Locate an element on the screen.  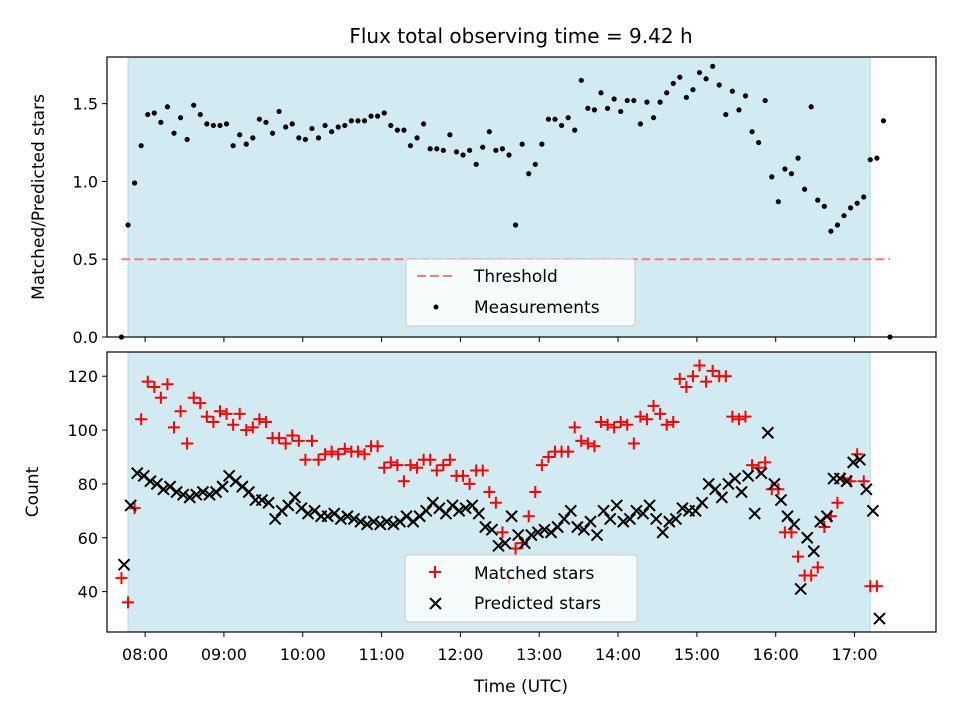
x-tick-label: 15:00 is located at coordinates (697, 654).